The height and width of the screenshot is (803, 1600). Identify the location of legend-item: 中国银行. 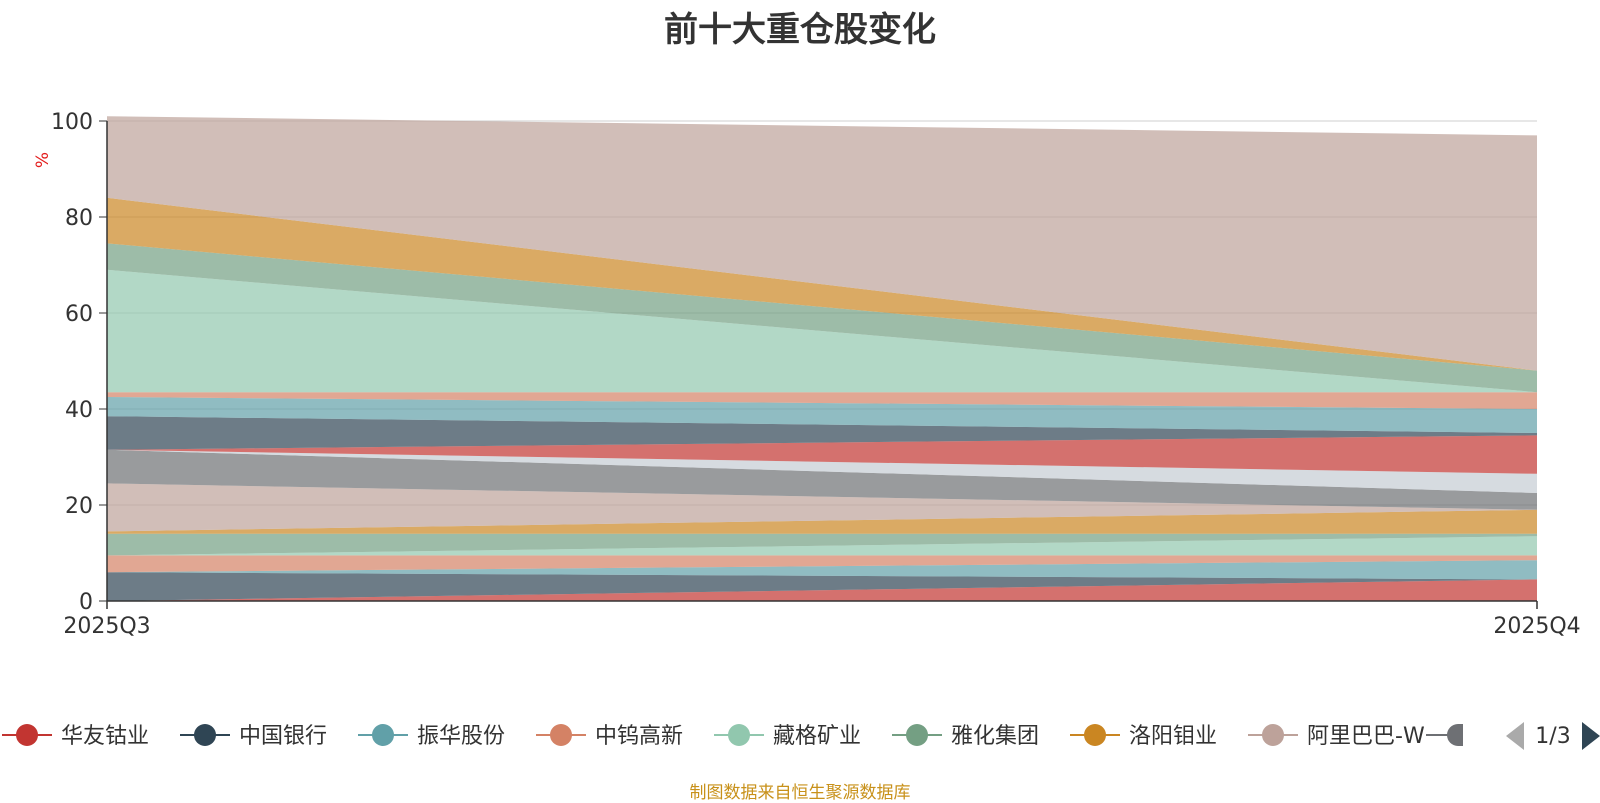
(253, 736).